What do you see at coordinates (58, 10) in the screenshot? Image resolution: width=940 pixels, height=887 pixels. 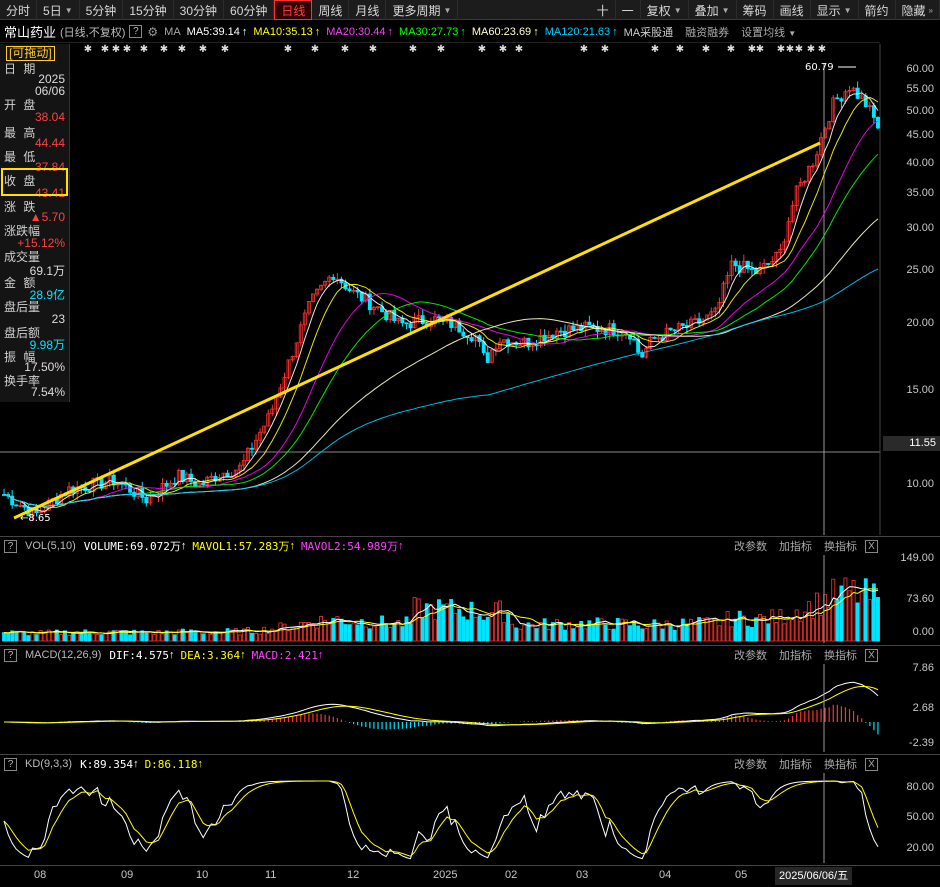 I see `tab-5day: 5日 ▼` at bounding box center [58, 10].